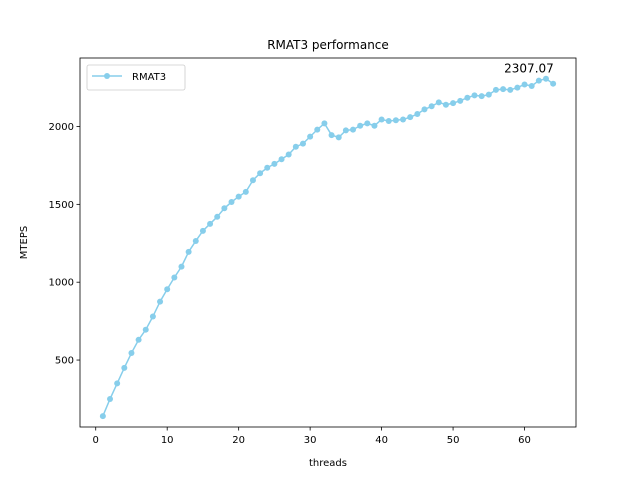 The width and height of the screenshot is (640, 480). I want to click on chart-title: RMAT3 performance, so click(328, 45).